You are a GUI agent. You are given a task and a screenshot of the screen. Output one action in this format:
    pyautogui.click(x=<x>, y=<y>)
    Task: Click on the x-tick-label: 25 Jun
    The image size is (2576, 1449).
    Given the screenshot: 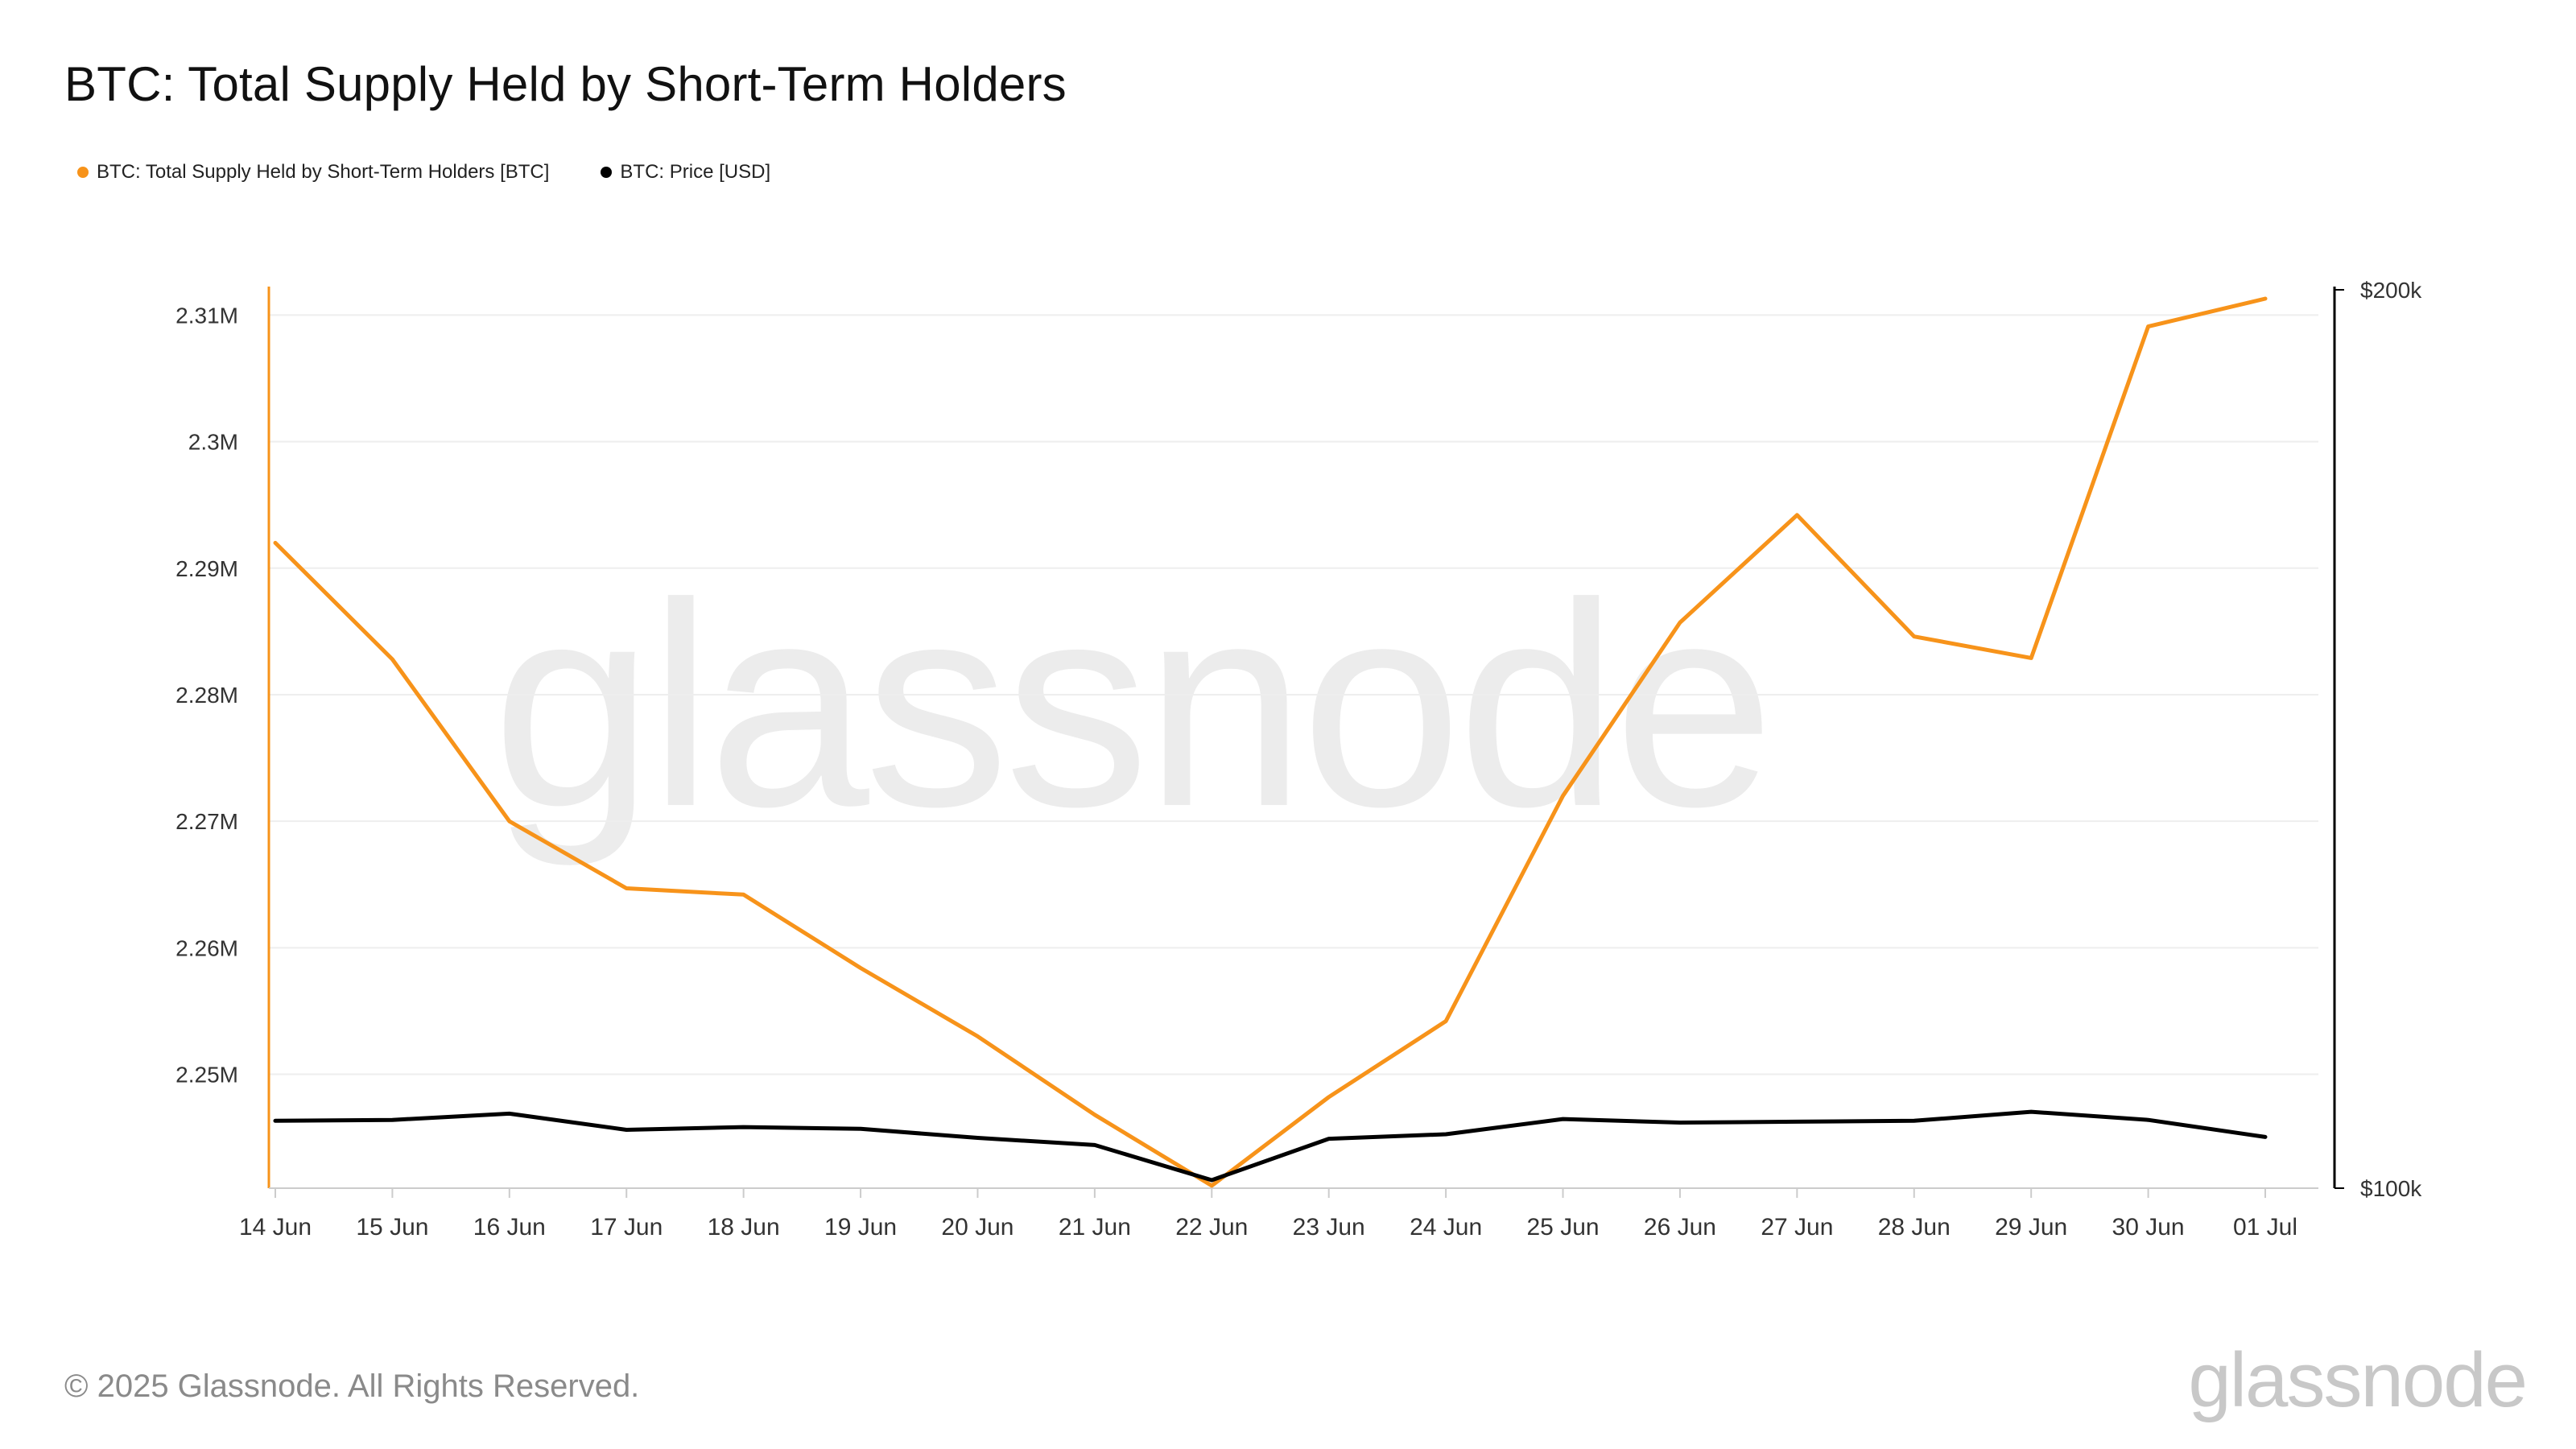 What is the action you would take?
    pyautogui.click(x=1562, y=1227)
    